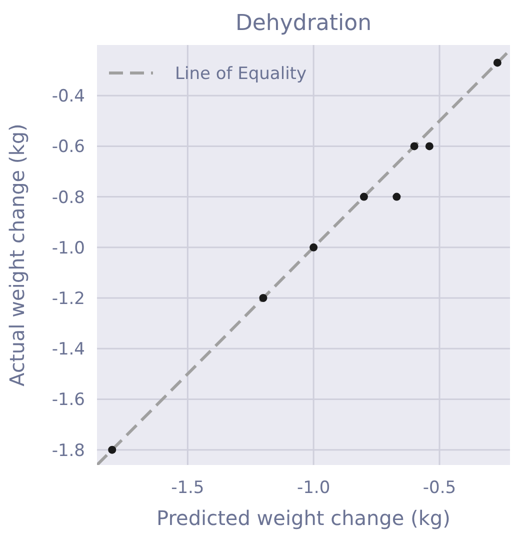  What do you see at coordinates (303, 518) in the screenshot?
I see `x-axis-title: Predicted weight change (kg)` at bounding box center [303, 518].